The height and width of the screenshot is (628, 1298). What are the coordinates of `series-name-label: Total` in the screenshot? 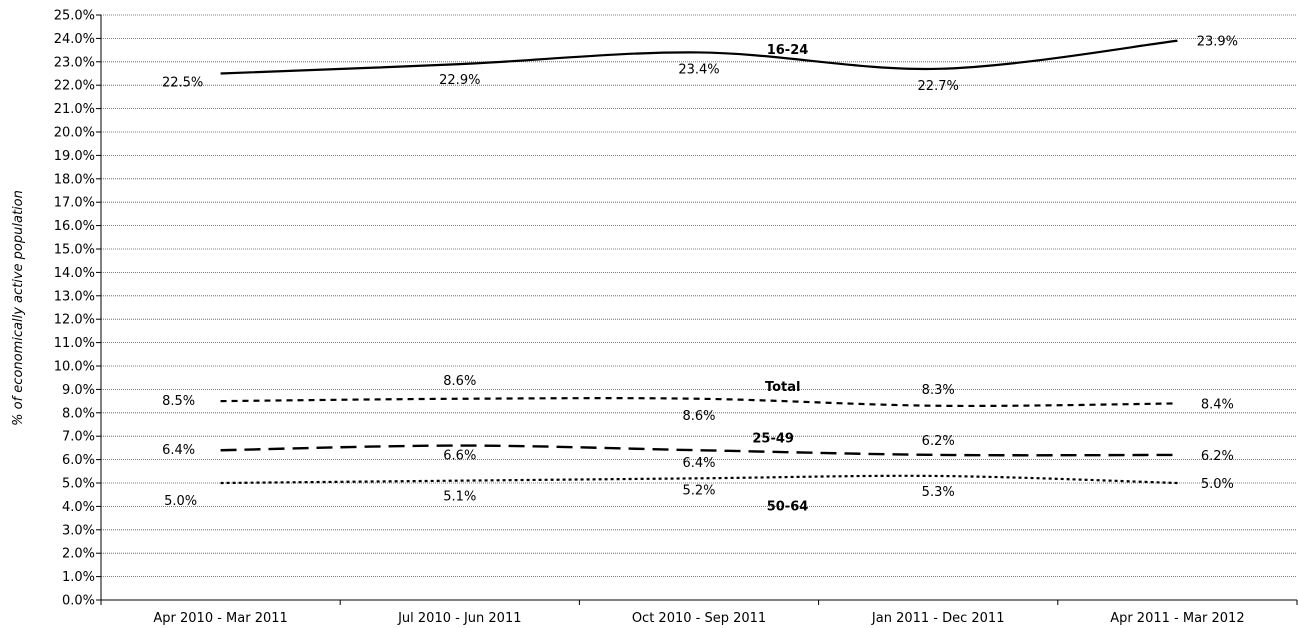 It's located at (783, 387).